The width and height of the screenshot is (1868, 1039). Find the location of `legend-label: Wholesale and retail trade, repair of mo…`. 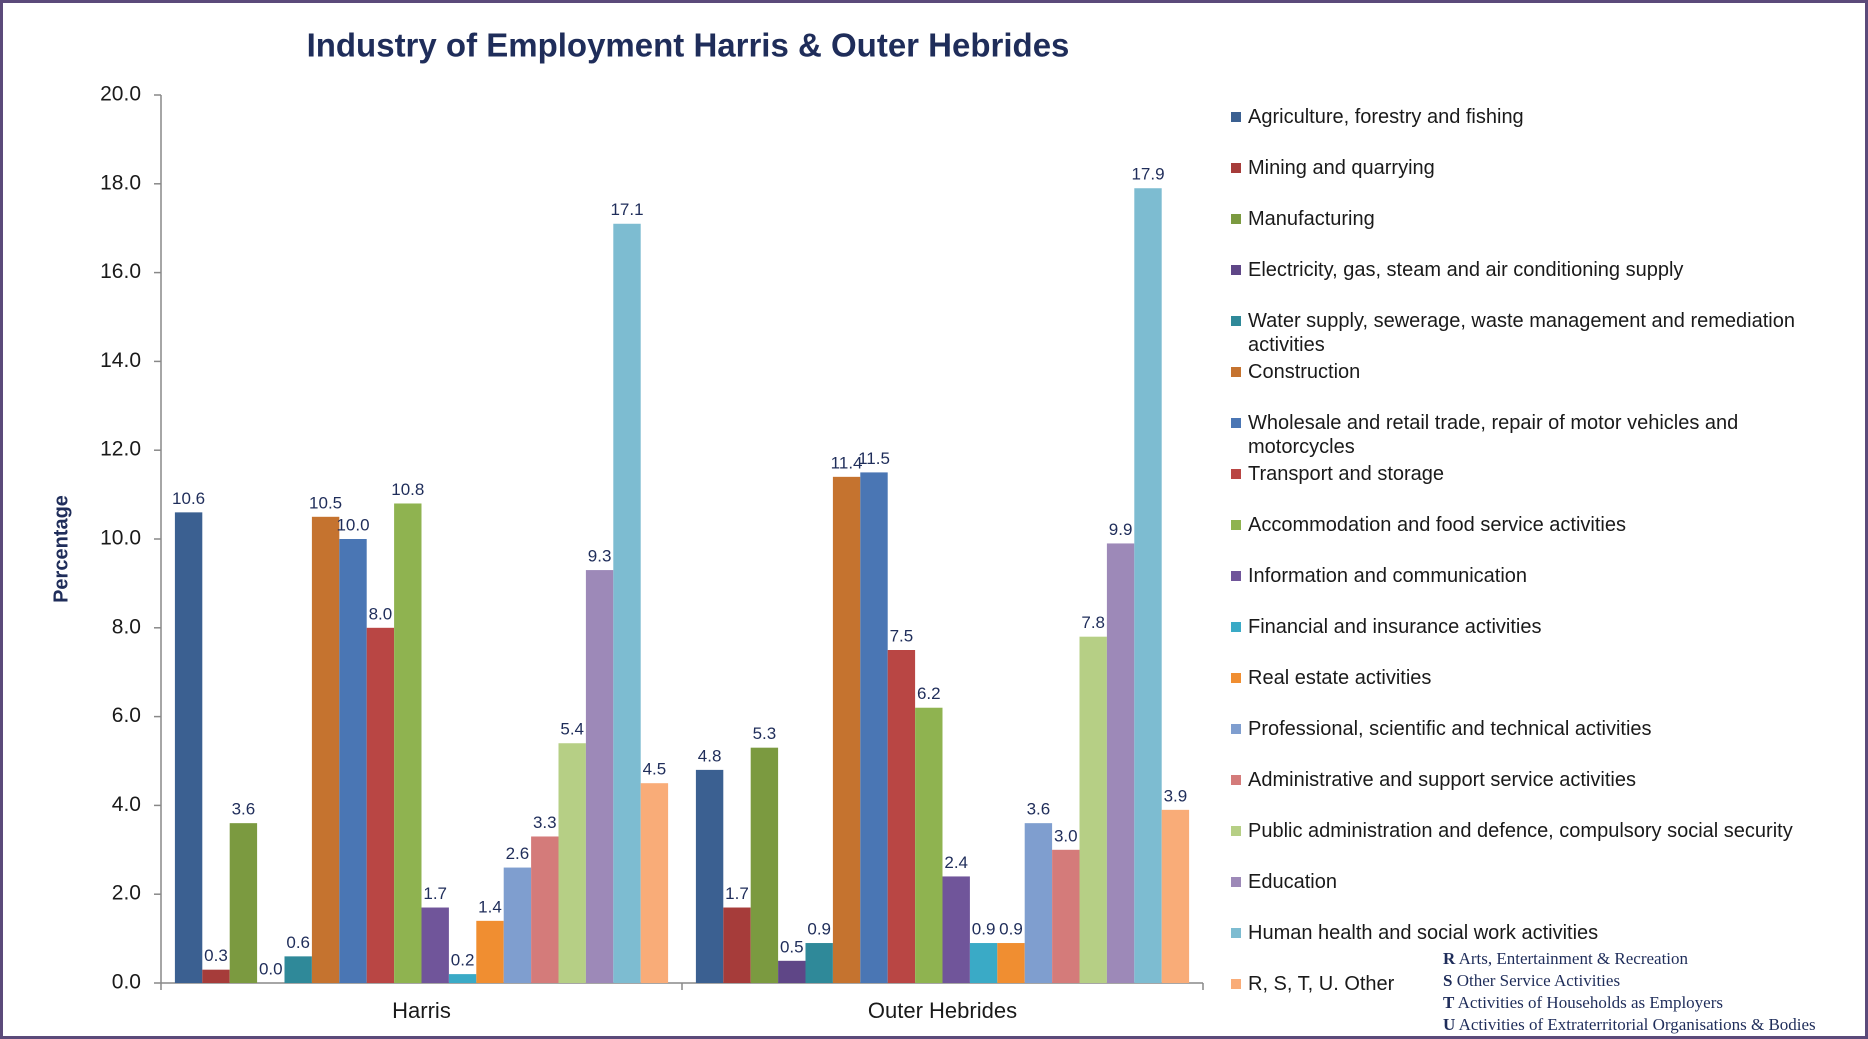

legend-label: Wholesale and retail trade, repair of mo… is located at coordinates (1493, 435).